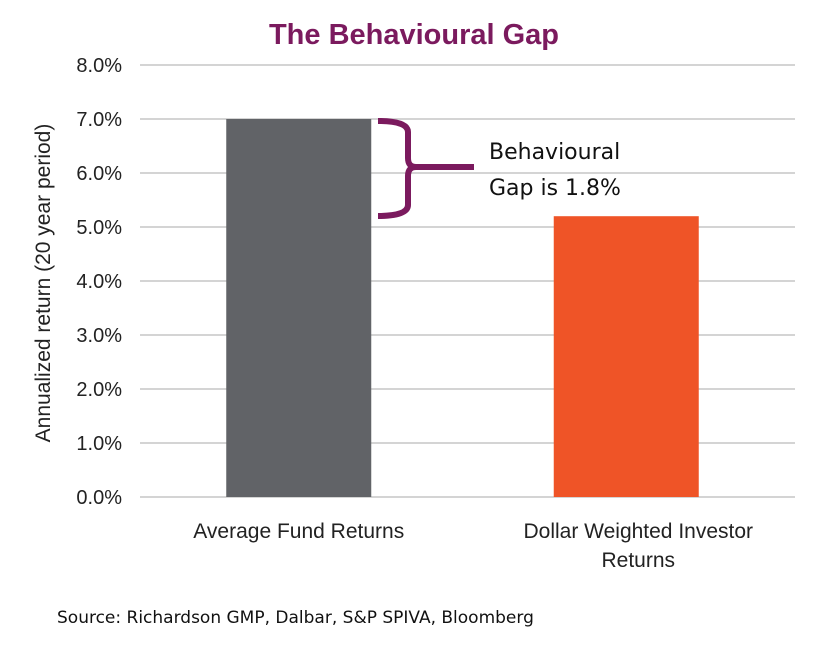 This screenshot has height=651, width=827. Describe the element at coordinates (99, 498) in the screenshot. I see `y-tick-label: 0.0%` at that location.